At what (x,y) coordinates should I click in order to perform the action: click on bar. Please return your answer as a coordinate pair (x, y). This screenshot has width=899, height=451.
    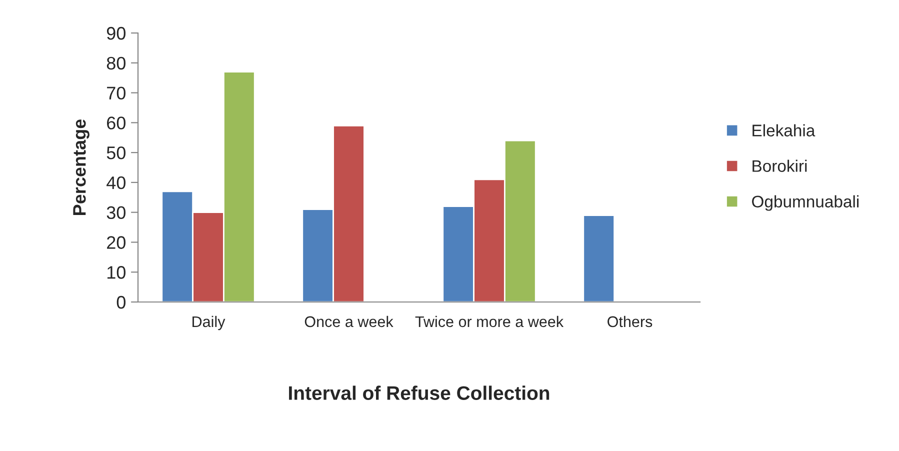
    Looking at the image, I should click on (598, 258).